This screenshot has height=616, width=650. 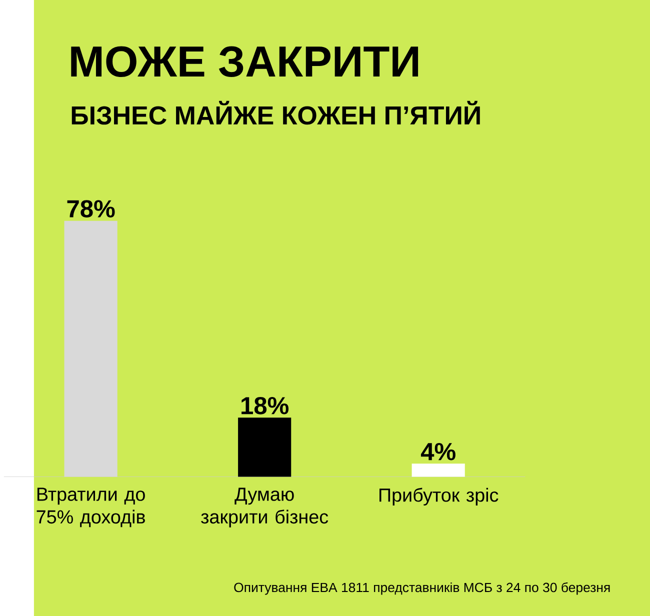 I want to click on text: Опитування EBA 1811 представників МСБ з 24 по 30 березня, so click(x=422, y=588).